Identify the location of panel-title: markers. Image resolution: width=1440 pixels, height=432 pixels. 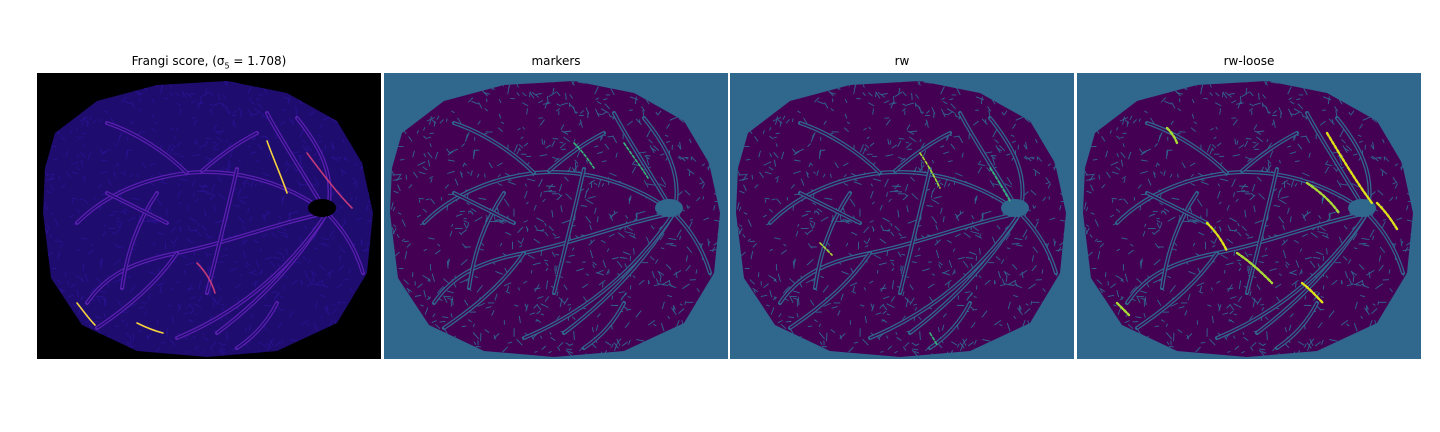
(556, 61).